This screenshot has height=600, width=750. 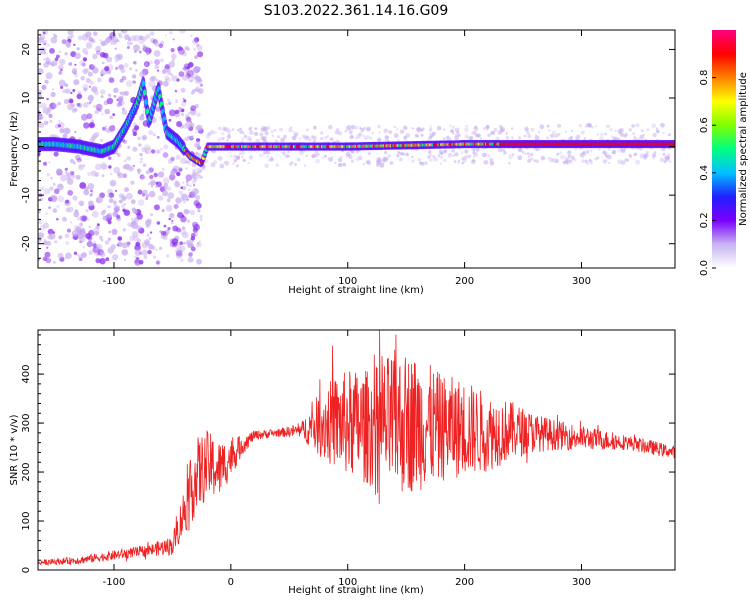 I want to click on y-tick-label: -10, so click(x=26, y=195).